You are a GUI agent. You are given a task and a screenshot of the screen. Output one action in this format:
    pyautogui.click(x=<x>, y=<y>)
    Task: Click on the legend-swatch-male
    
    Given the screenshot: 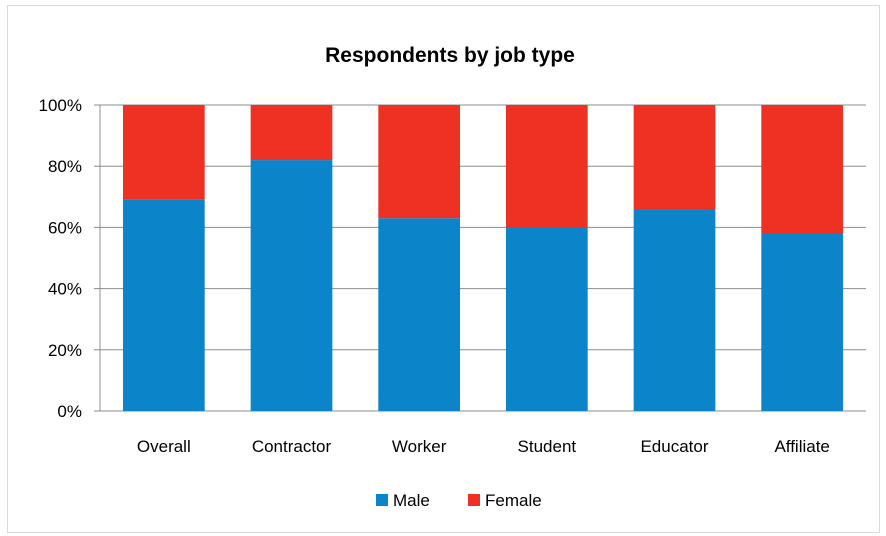 What is the action you would take?
    pyautogui.click(x=382, y=500)
    